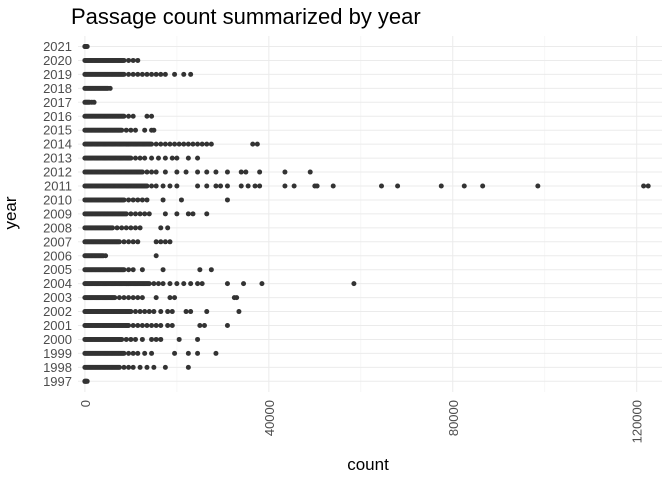  Describe the element at coordinates (57, 353) in the screenshot. I see `y-tick-label: 1999` at that location.